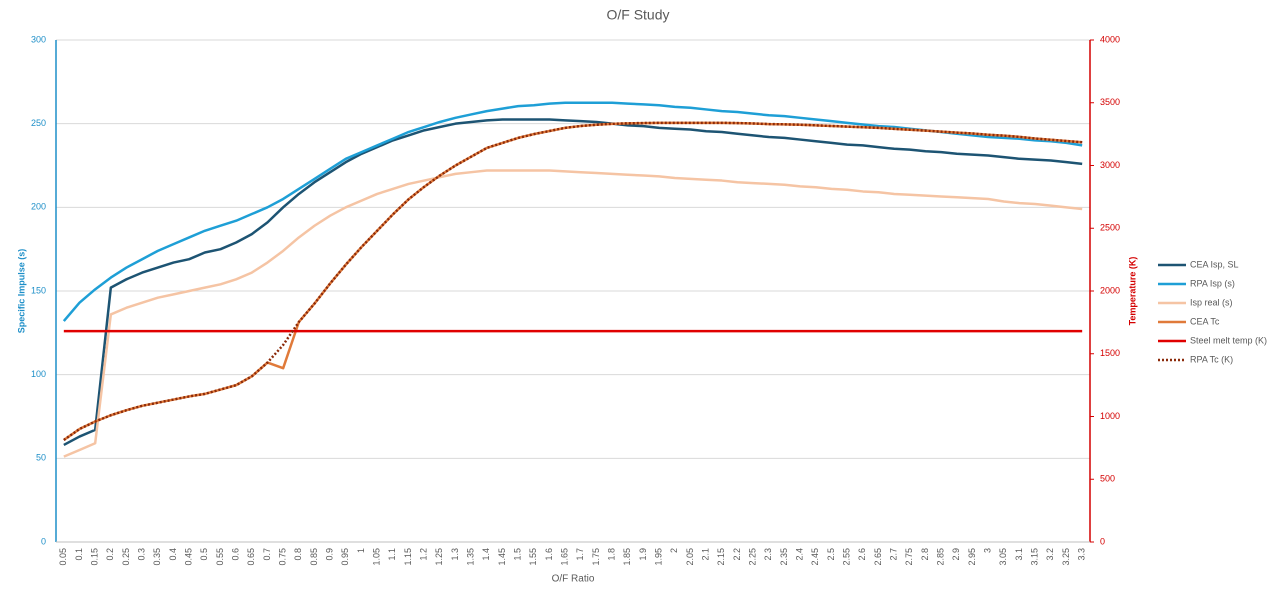  I want to click on x-tick-label: 1.05, so click(377, 557).